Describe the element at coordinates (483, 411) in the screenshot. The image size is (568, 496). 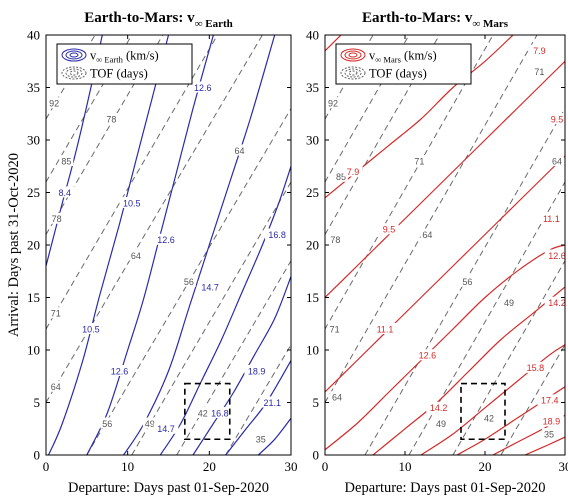
I see `highlight-box` at that location.